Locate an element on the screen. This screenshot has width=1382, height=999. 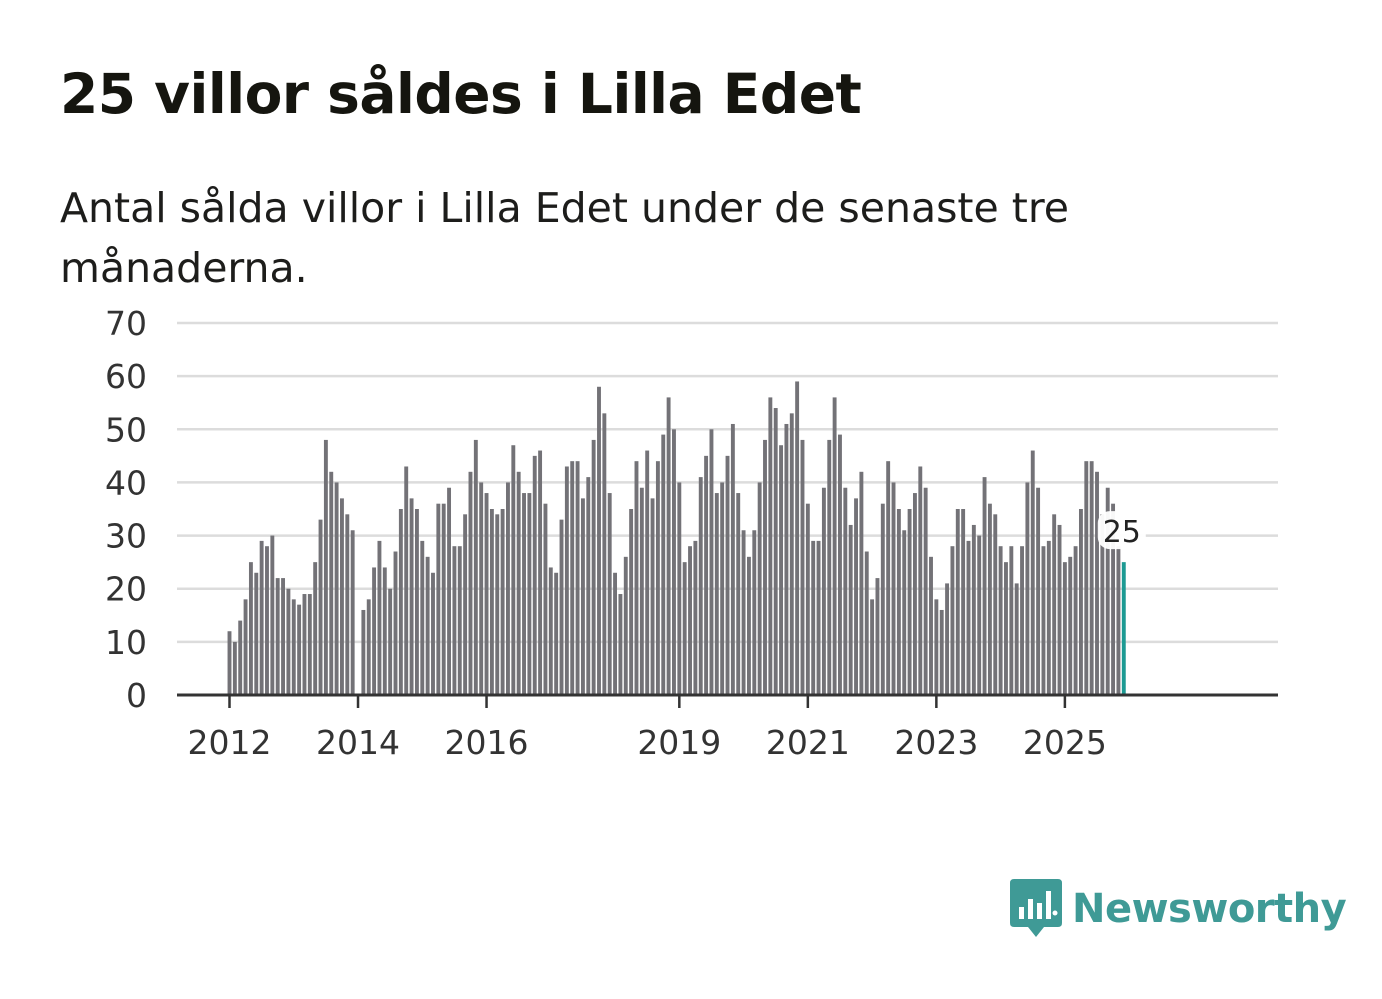
y-tick-label: 0 is located at coordinates (136, 695).